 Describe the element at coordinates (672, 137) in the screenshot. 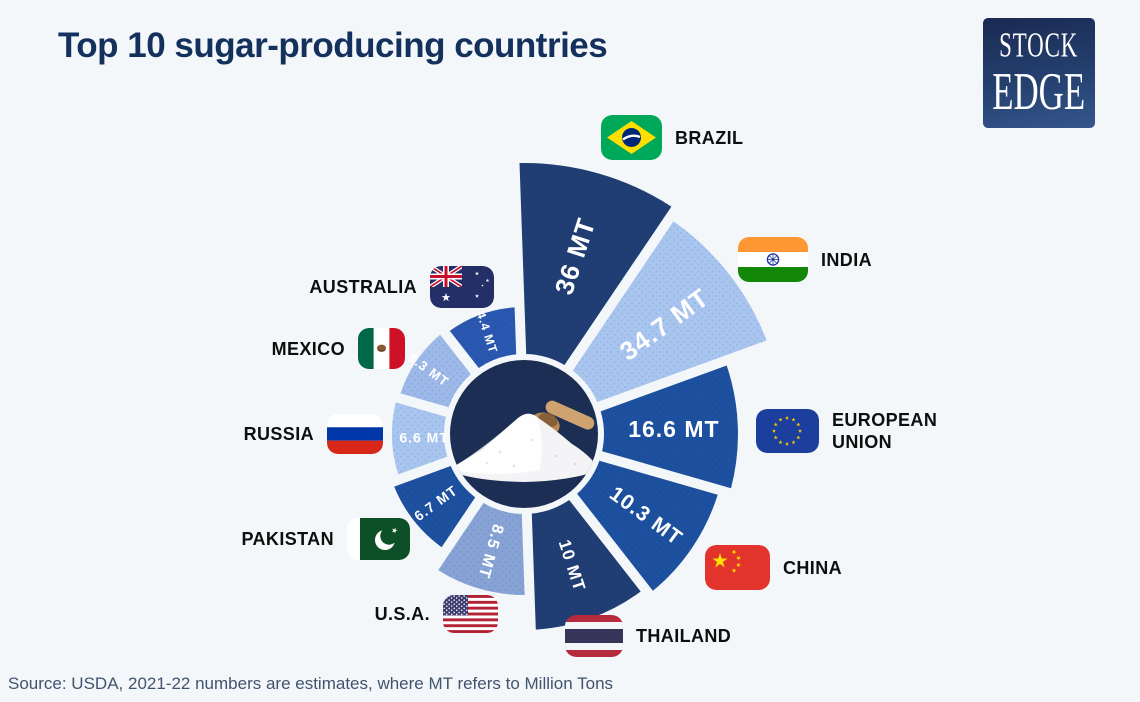

I see `legend-brazil: BRAZIL` at that location.